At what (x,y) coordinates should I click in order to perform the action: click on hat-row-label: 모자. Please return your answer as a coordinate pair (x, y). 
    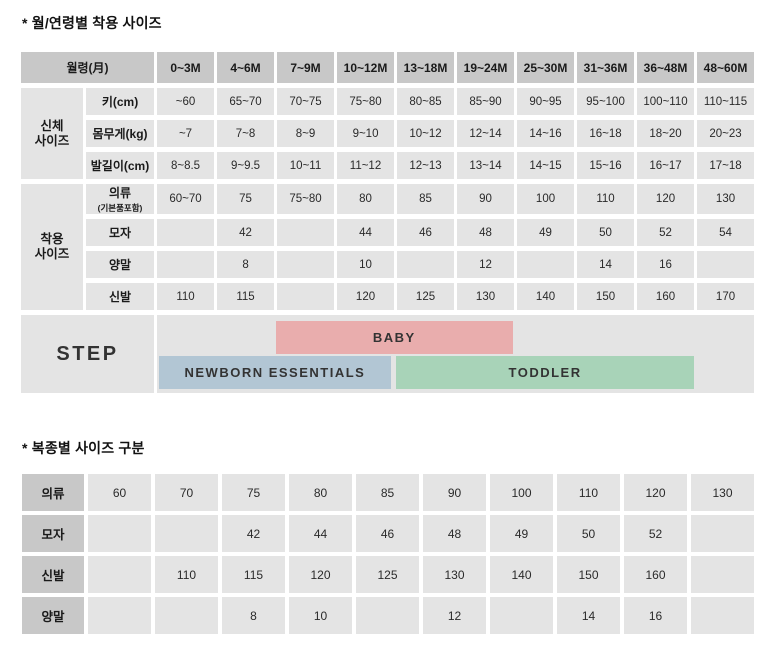
    Looking at the image, I should click on (120, 232).